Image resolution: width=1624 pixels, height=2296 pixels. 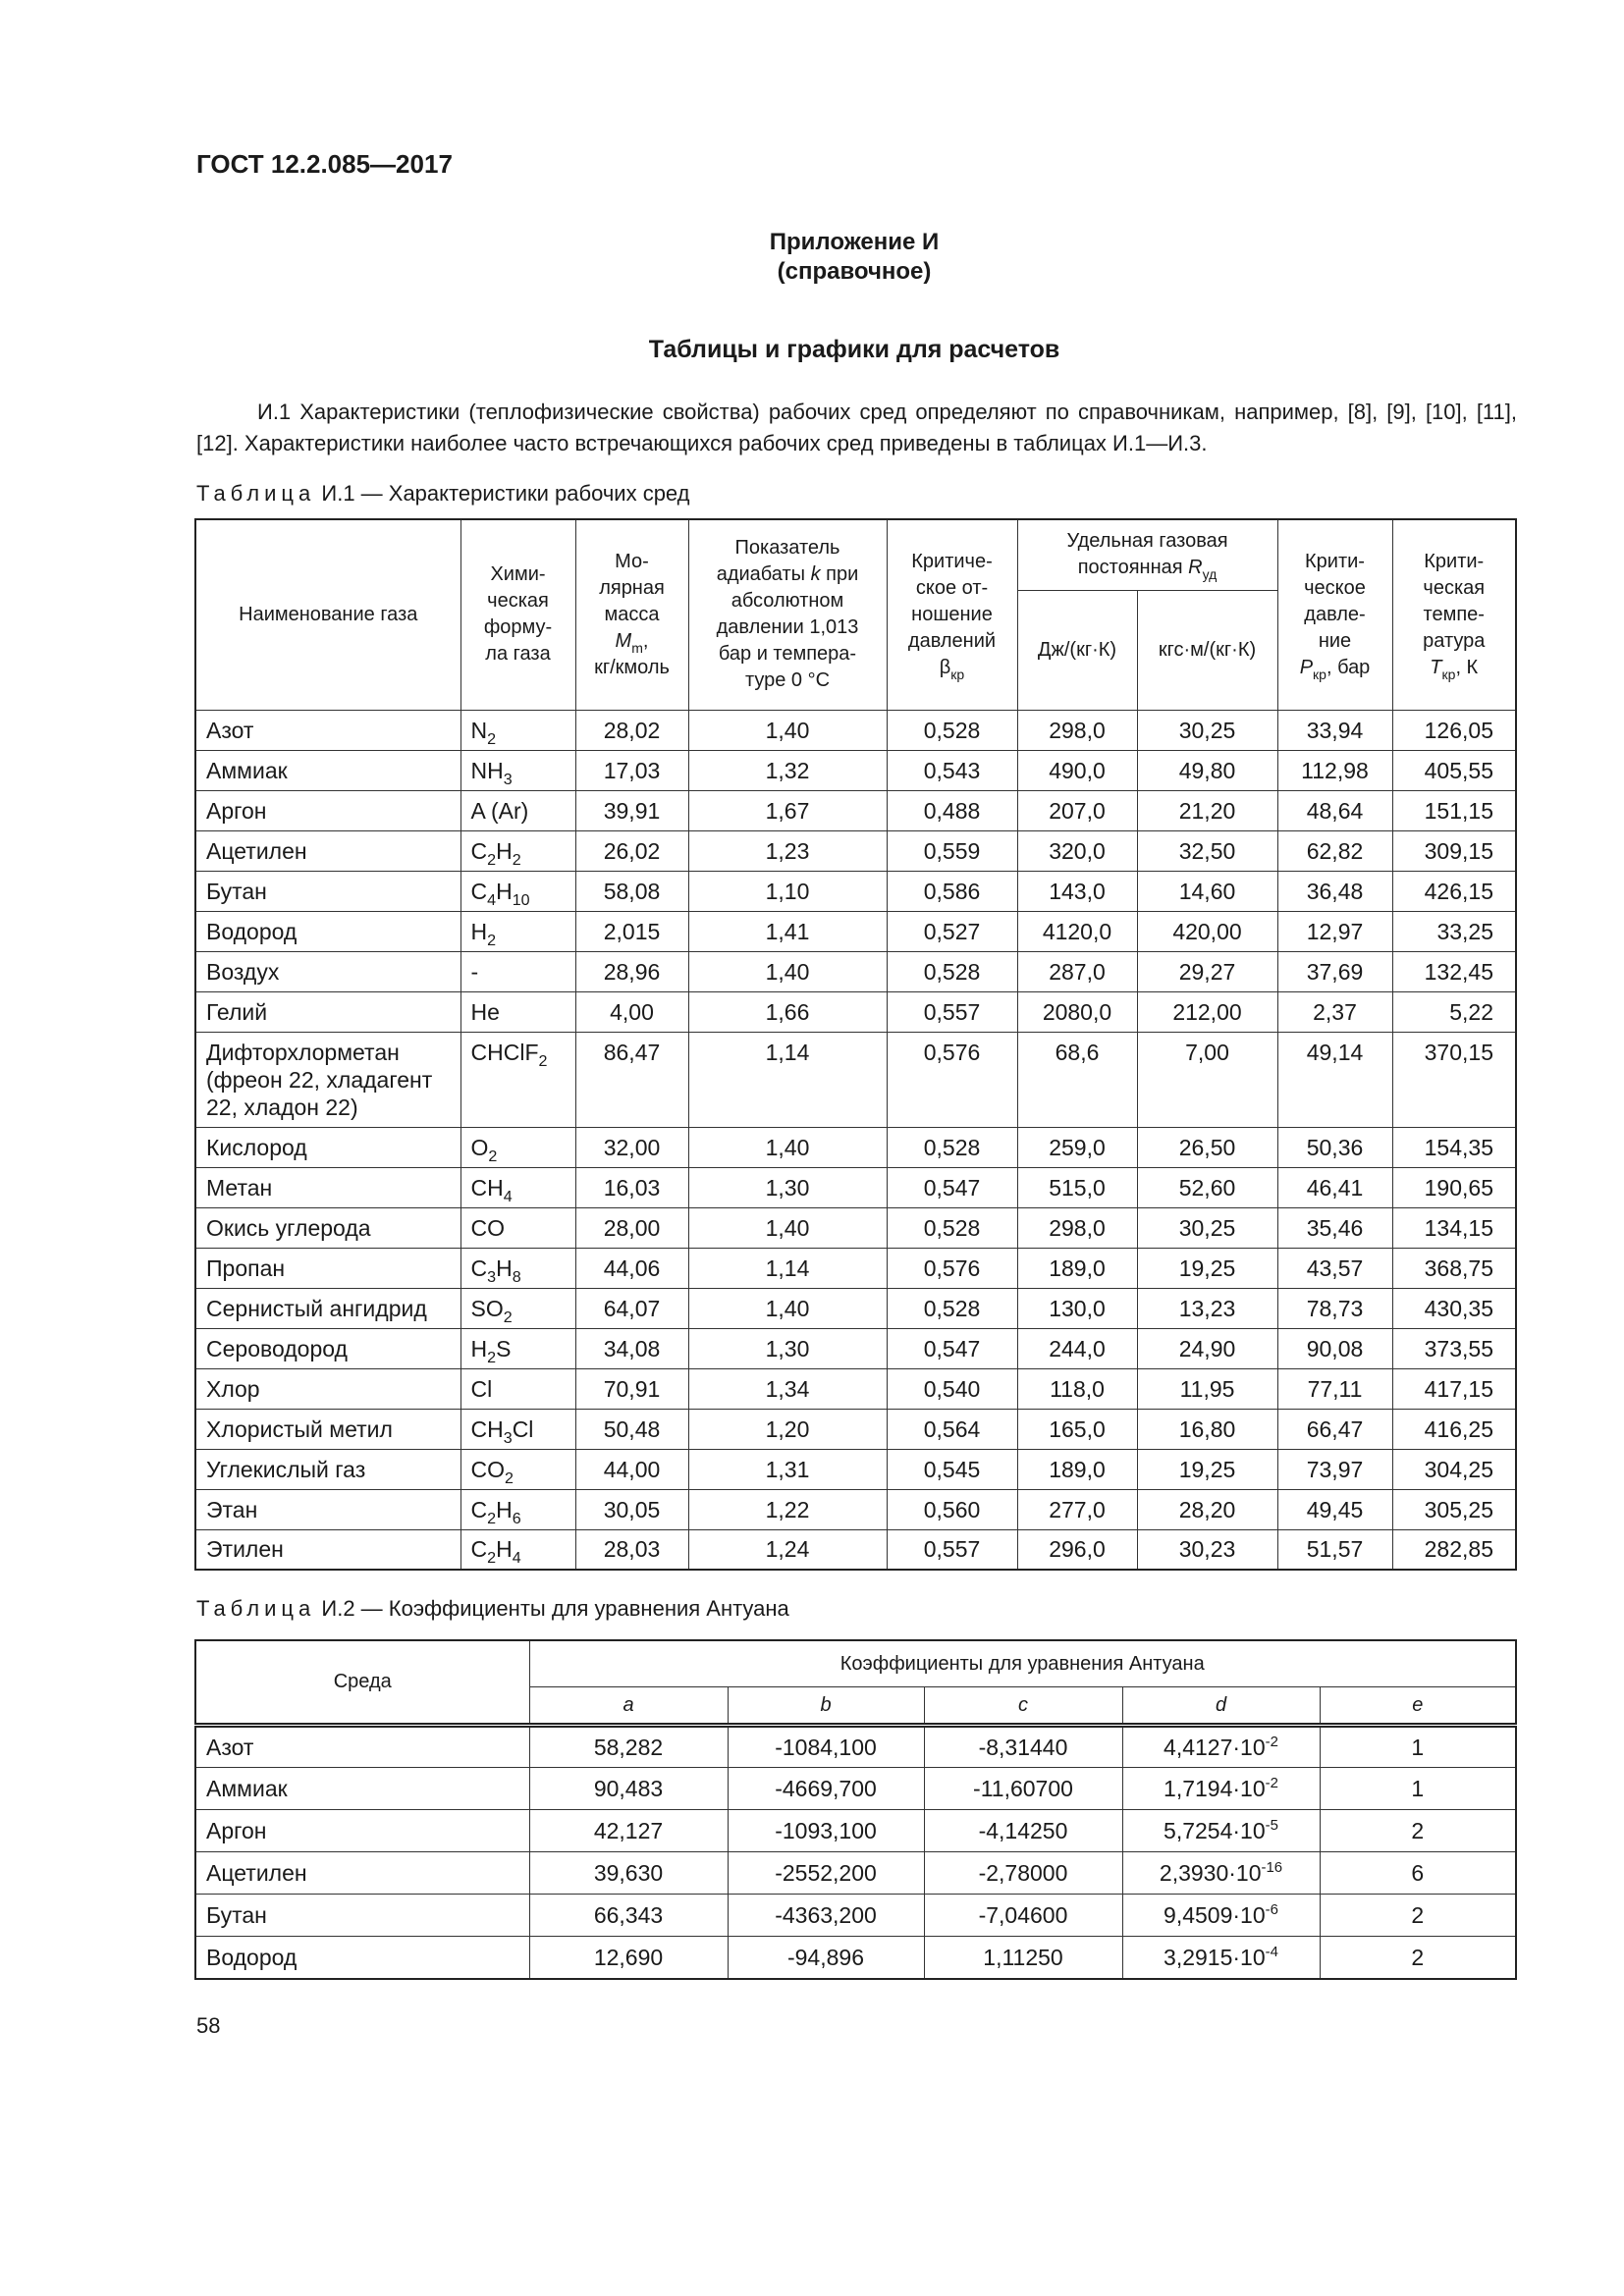 I want to click on gas-constant-tech: 26,50, so click(x=1207, y=1147).